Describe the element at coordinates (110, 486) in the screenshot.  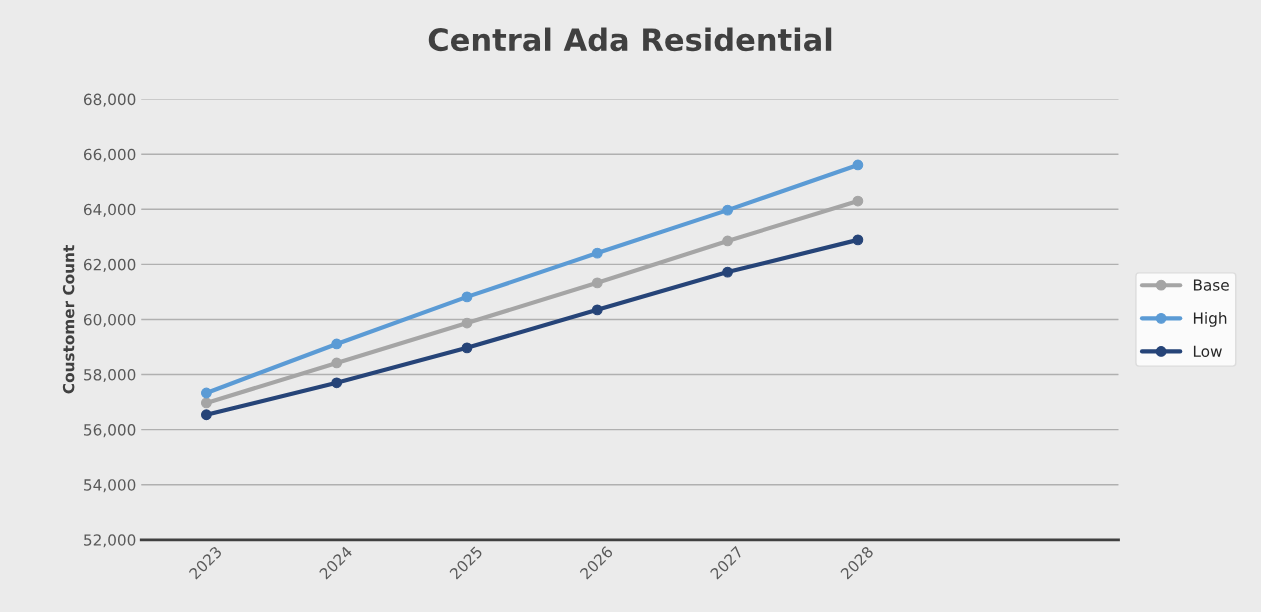
I see `y-tick-label: 54,000` at that location.